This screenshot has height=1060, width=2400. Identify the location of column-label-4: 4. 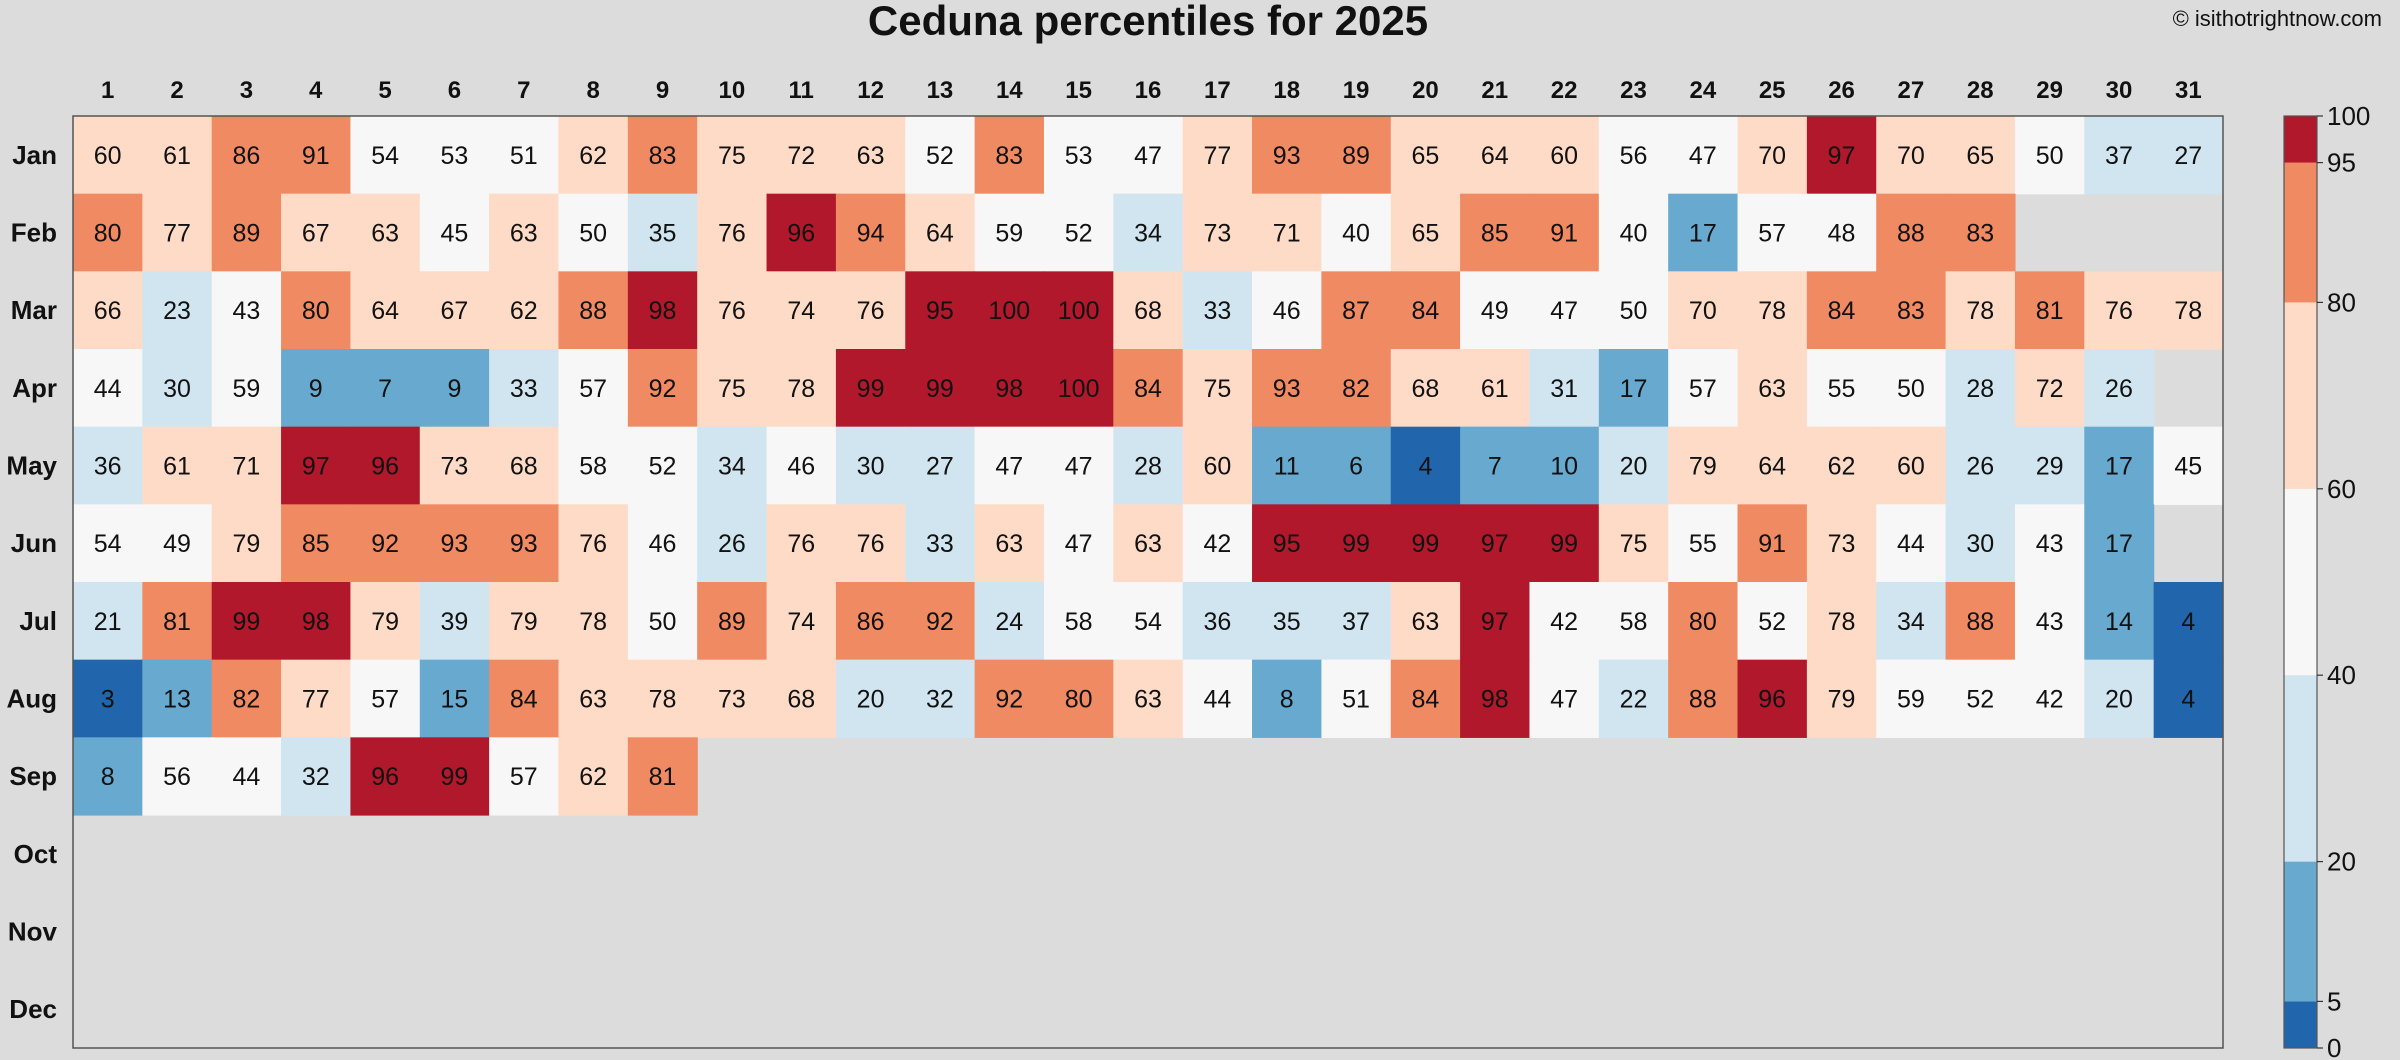
(316, 90).